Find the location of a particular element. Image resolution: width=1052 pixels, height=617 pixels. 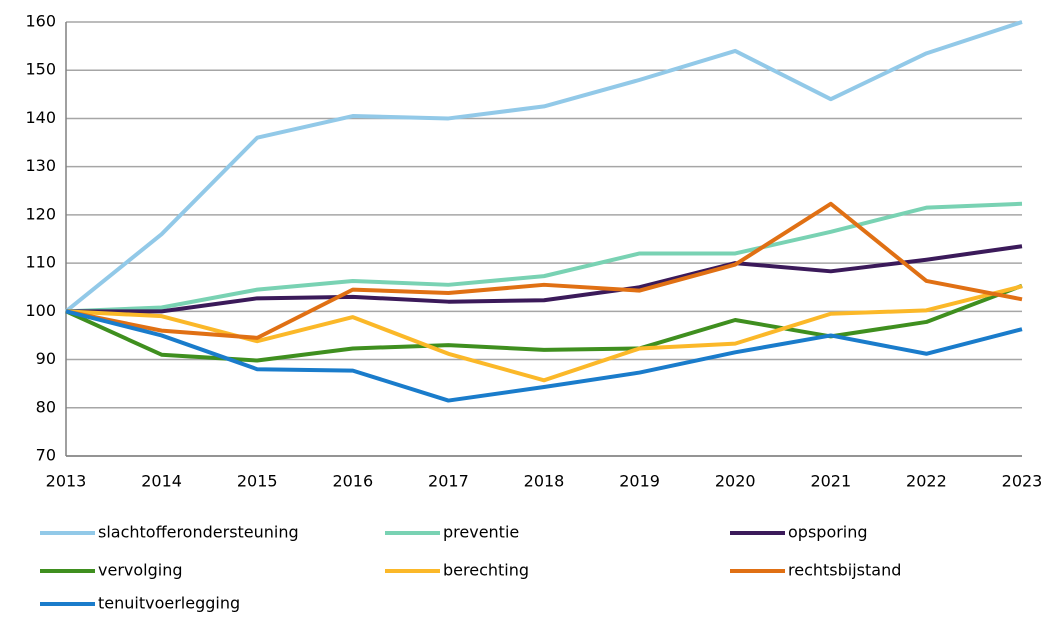

legend-label: opsporing is located at coordinates (828, 532).